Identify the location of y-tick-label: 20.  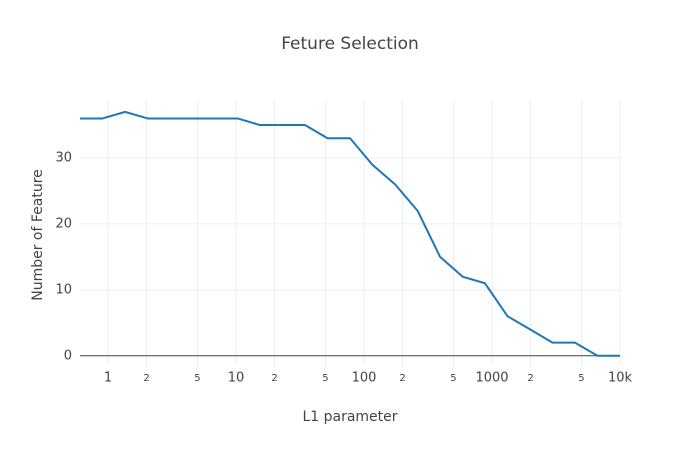
(63, 223).